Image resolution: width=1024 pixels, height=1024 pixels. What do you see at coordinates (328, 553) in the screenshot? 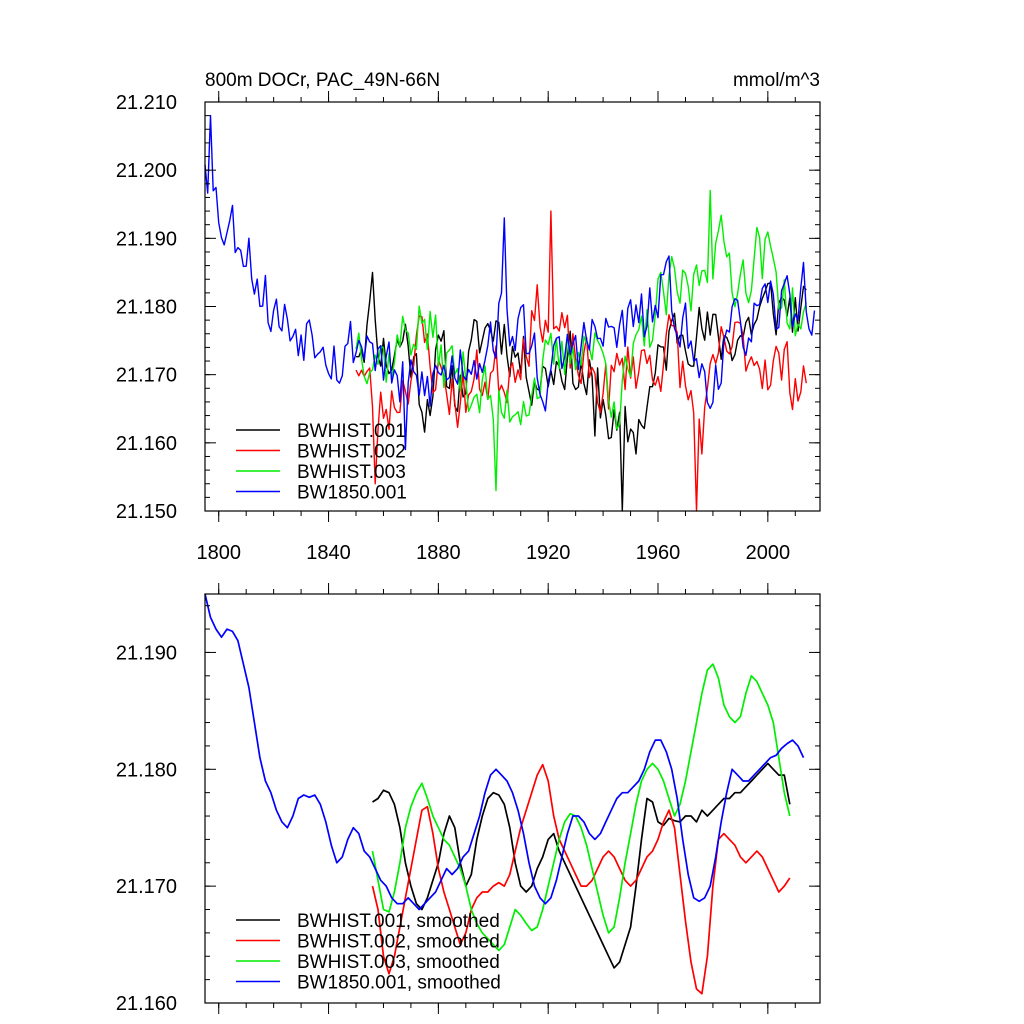
I see `x-tick-label: 1840` at bounding box center [328, 553].